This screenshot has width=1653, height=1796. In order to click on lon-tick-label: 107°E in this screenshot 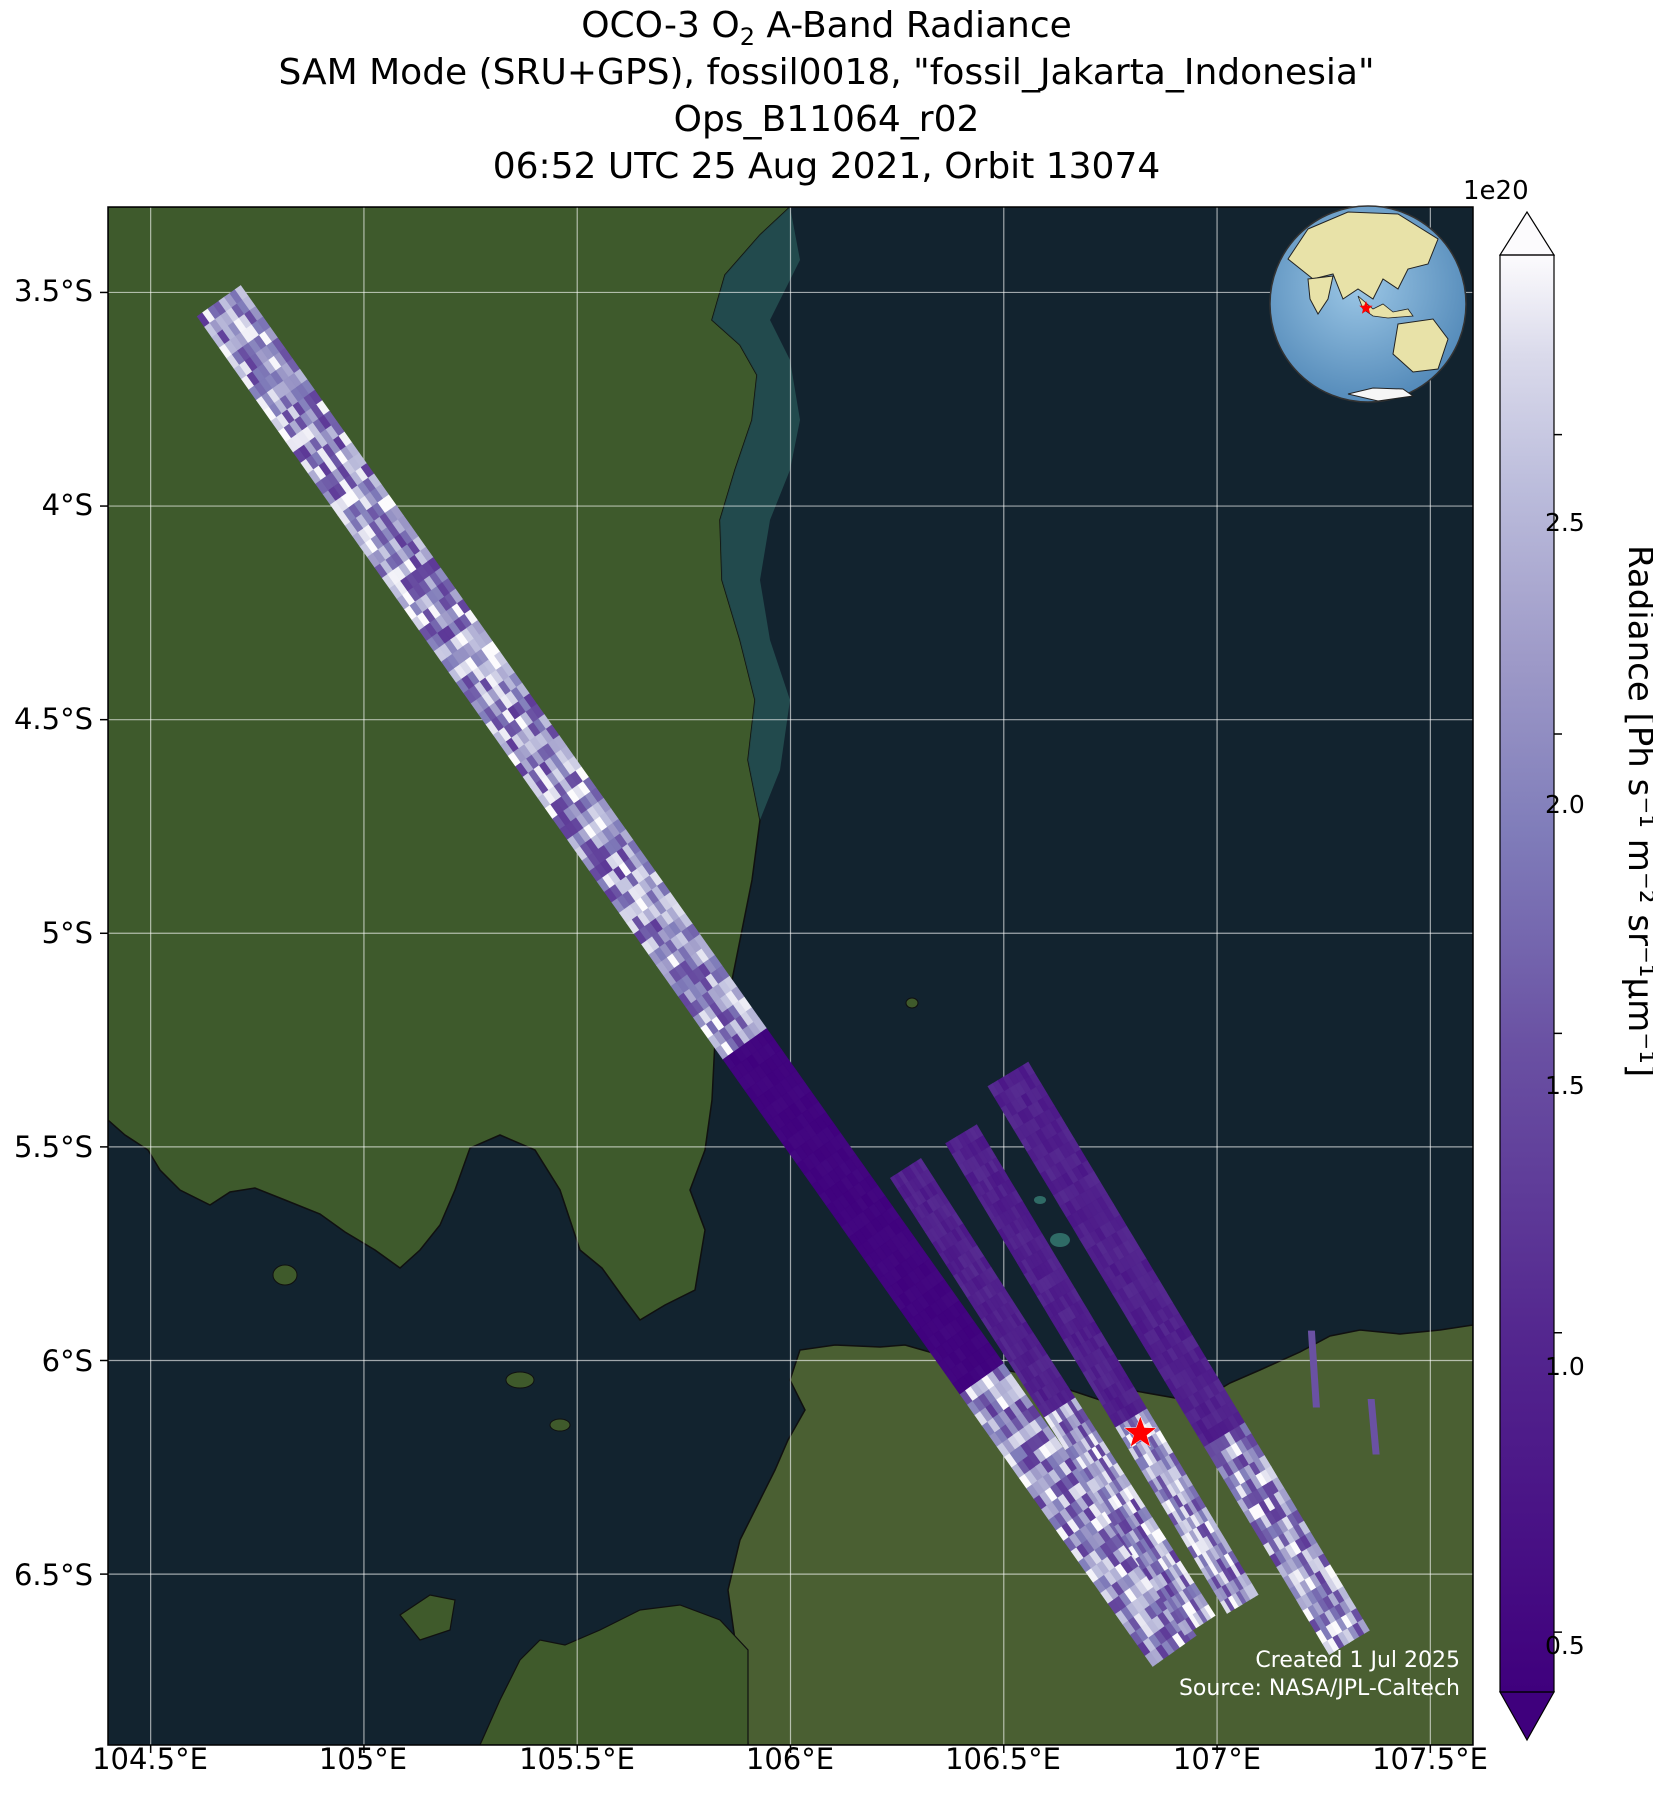, I will do `click(1217, 1759)`.